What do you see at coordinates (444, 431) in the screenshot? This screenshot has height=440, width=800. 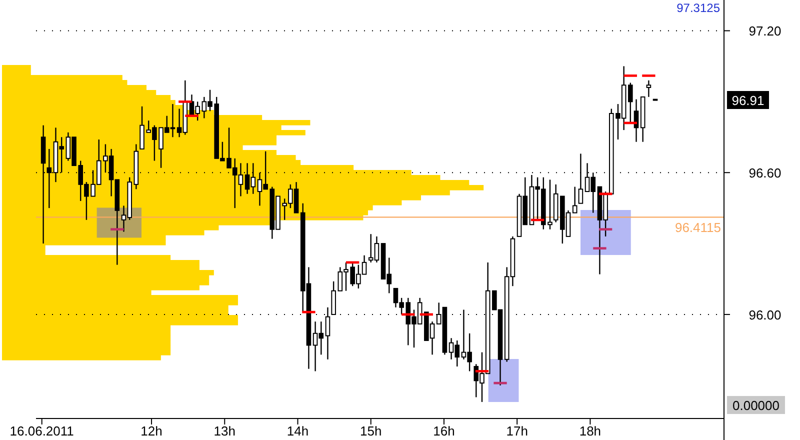 I see `x-tick-label: 16h` at bounding box center [444, 431].